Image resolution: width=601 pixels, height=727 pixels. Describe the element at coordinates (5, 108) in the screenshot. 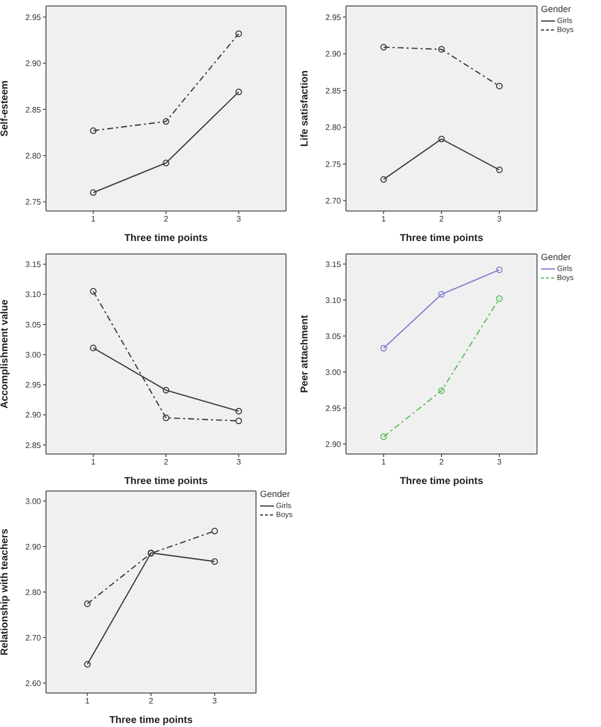

I see `y-axis-title: Self-esteem` at that location.